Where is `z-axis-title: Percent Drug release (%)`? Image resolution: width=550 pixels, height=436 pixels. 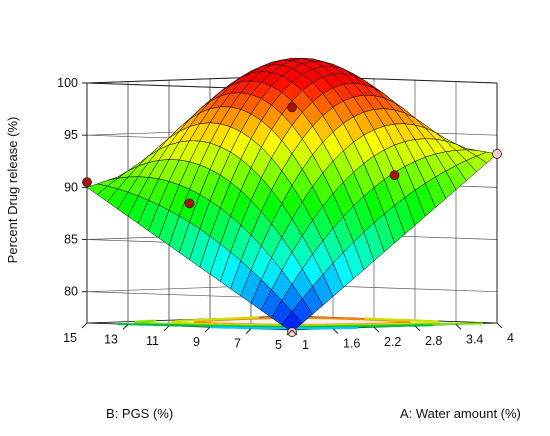 z-axis-title: Percent Drug release (%) is located at coordinates (12, 190).